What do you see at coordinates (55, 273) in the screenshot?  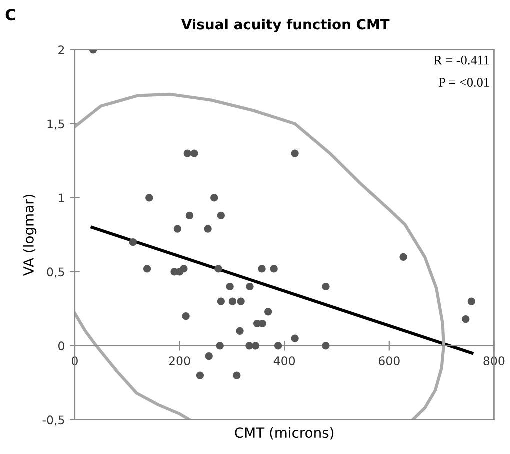 I see `y-tick-label: 0,5` at bounding box center [55, 273].